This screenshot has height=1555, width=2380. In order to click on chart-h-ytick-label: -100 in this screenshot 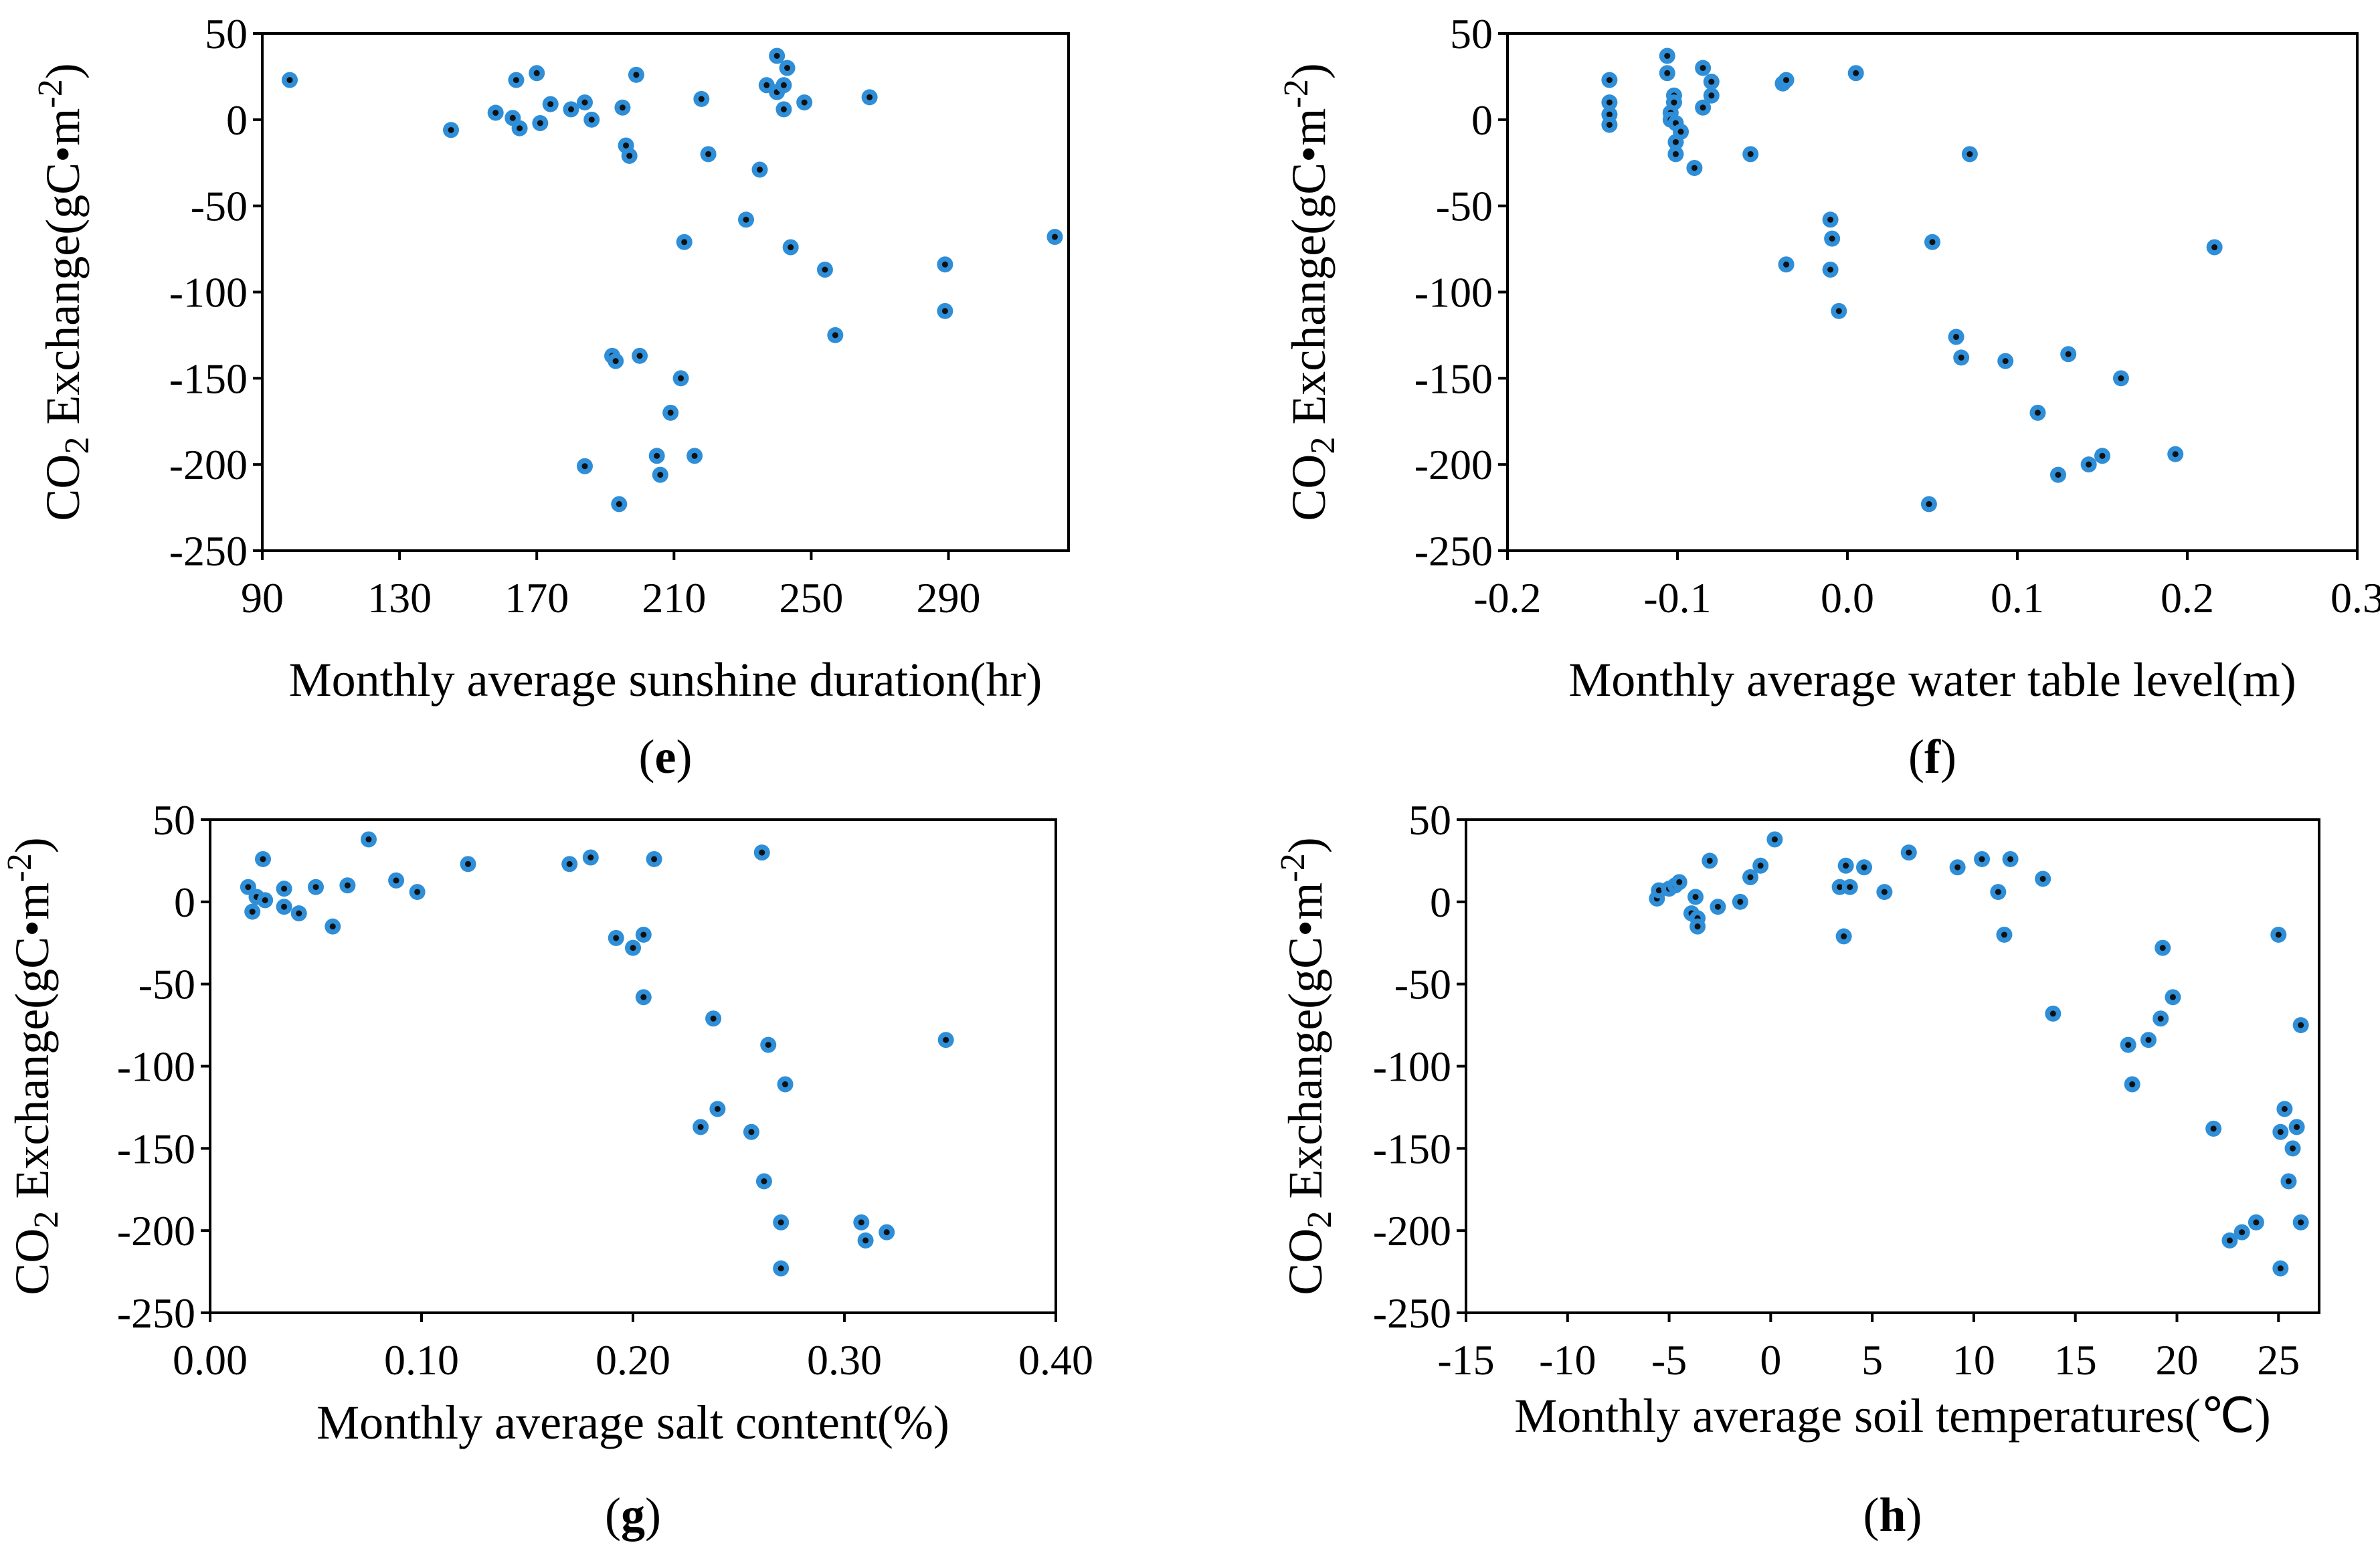, I will do `click(1412, 1067)`.